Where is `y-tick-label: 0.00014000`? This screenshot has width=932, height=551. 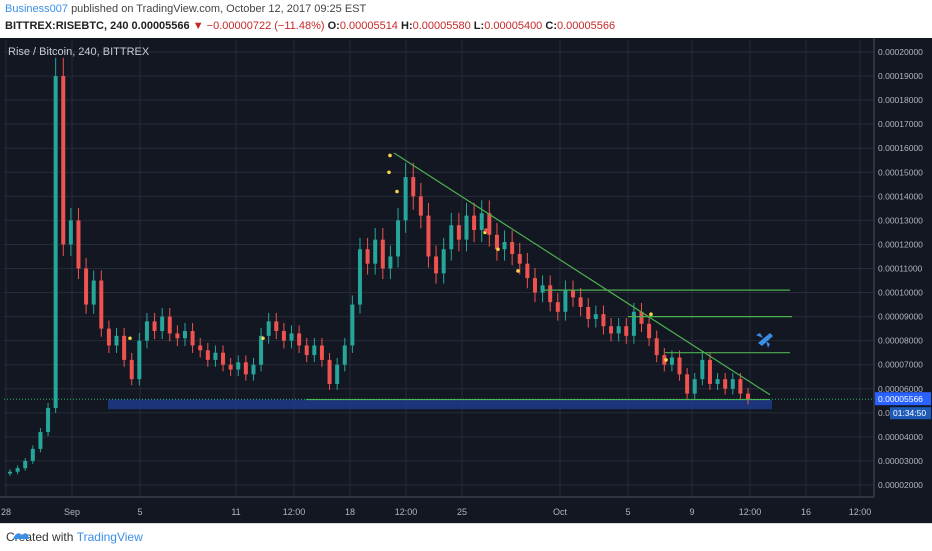 y-tick-label: 0.00014000 is located at coordinates (900, 196).